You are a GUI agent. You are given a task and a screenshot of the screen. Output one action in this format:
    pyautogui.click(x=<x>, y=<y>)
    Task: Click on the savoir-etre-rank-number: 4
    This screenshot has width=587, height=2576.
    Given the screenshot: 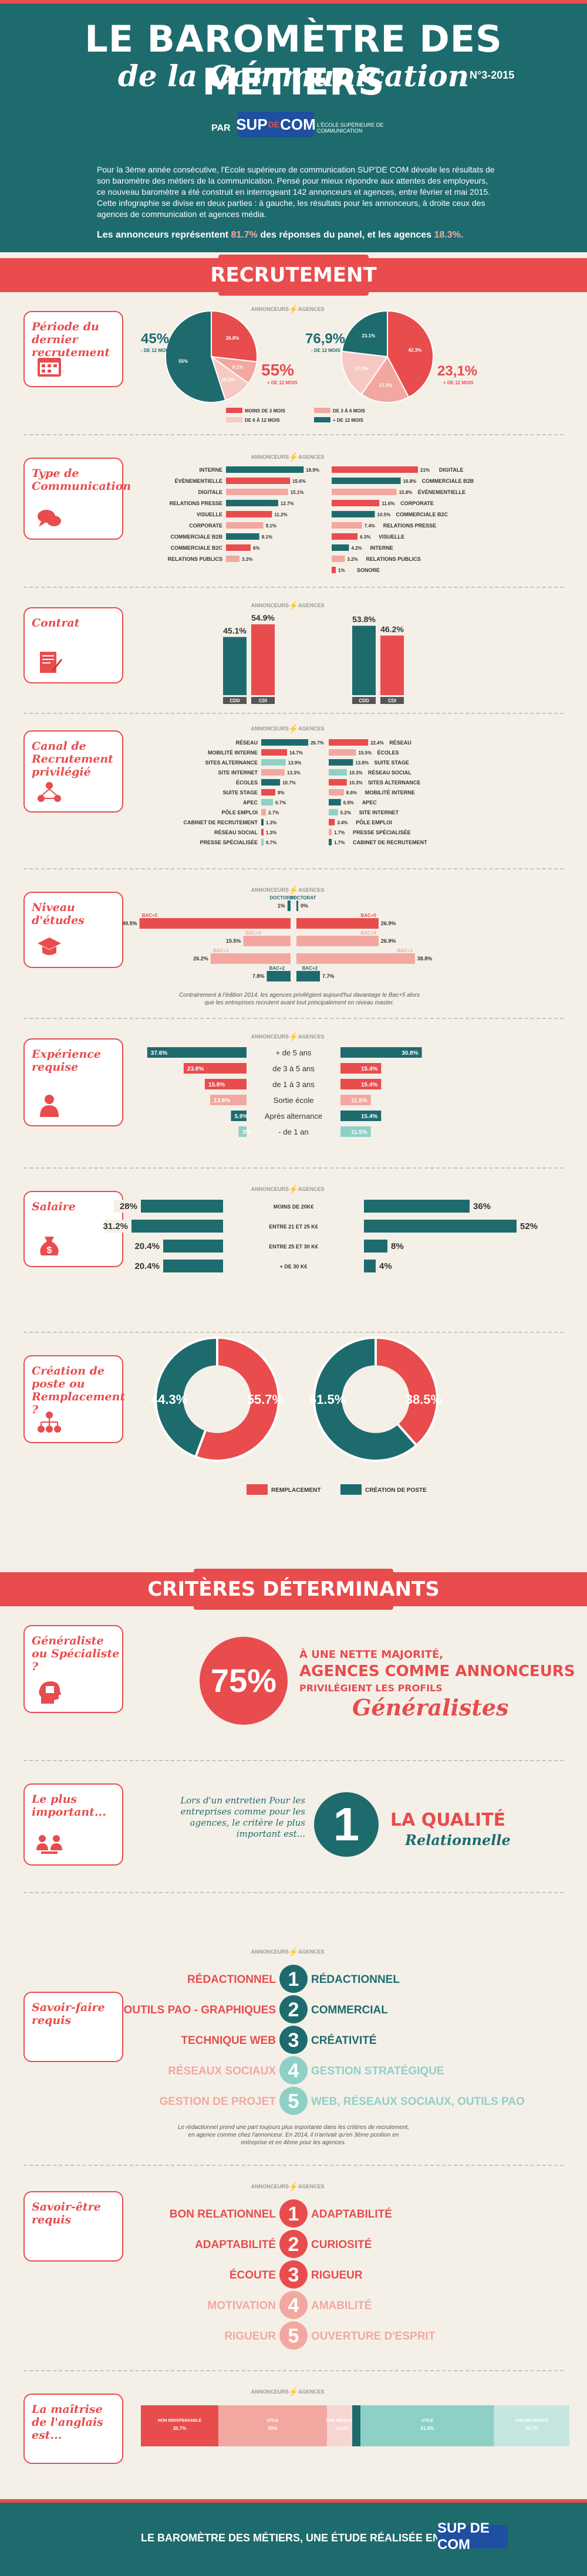 What is the action you would take?
    pyautogui.click(x=293, y=2305)
    